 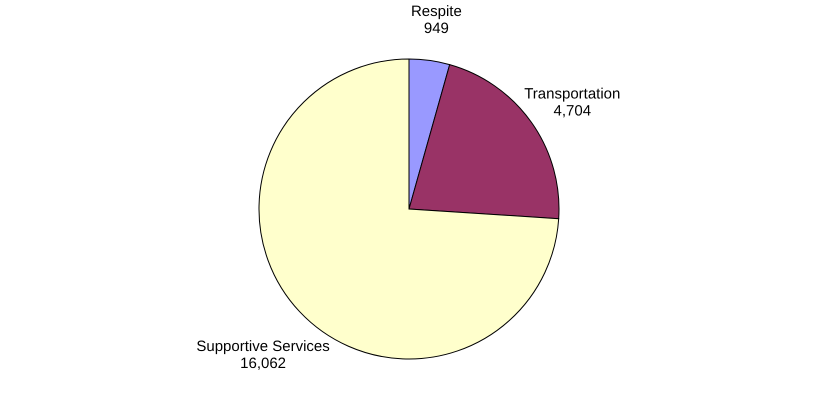 I want to click on slice-label: Supportive Services, so click(x=263, y=346).